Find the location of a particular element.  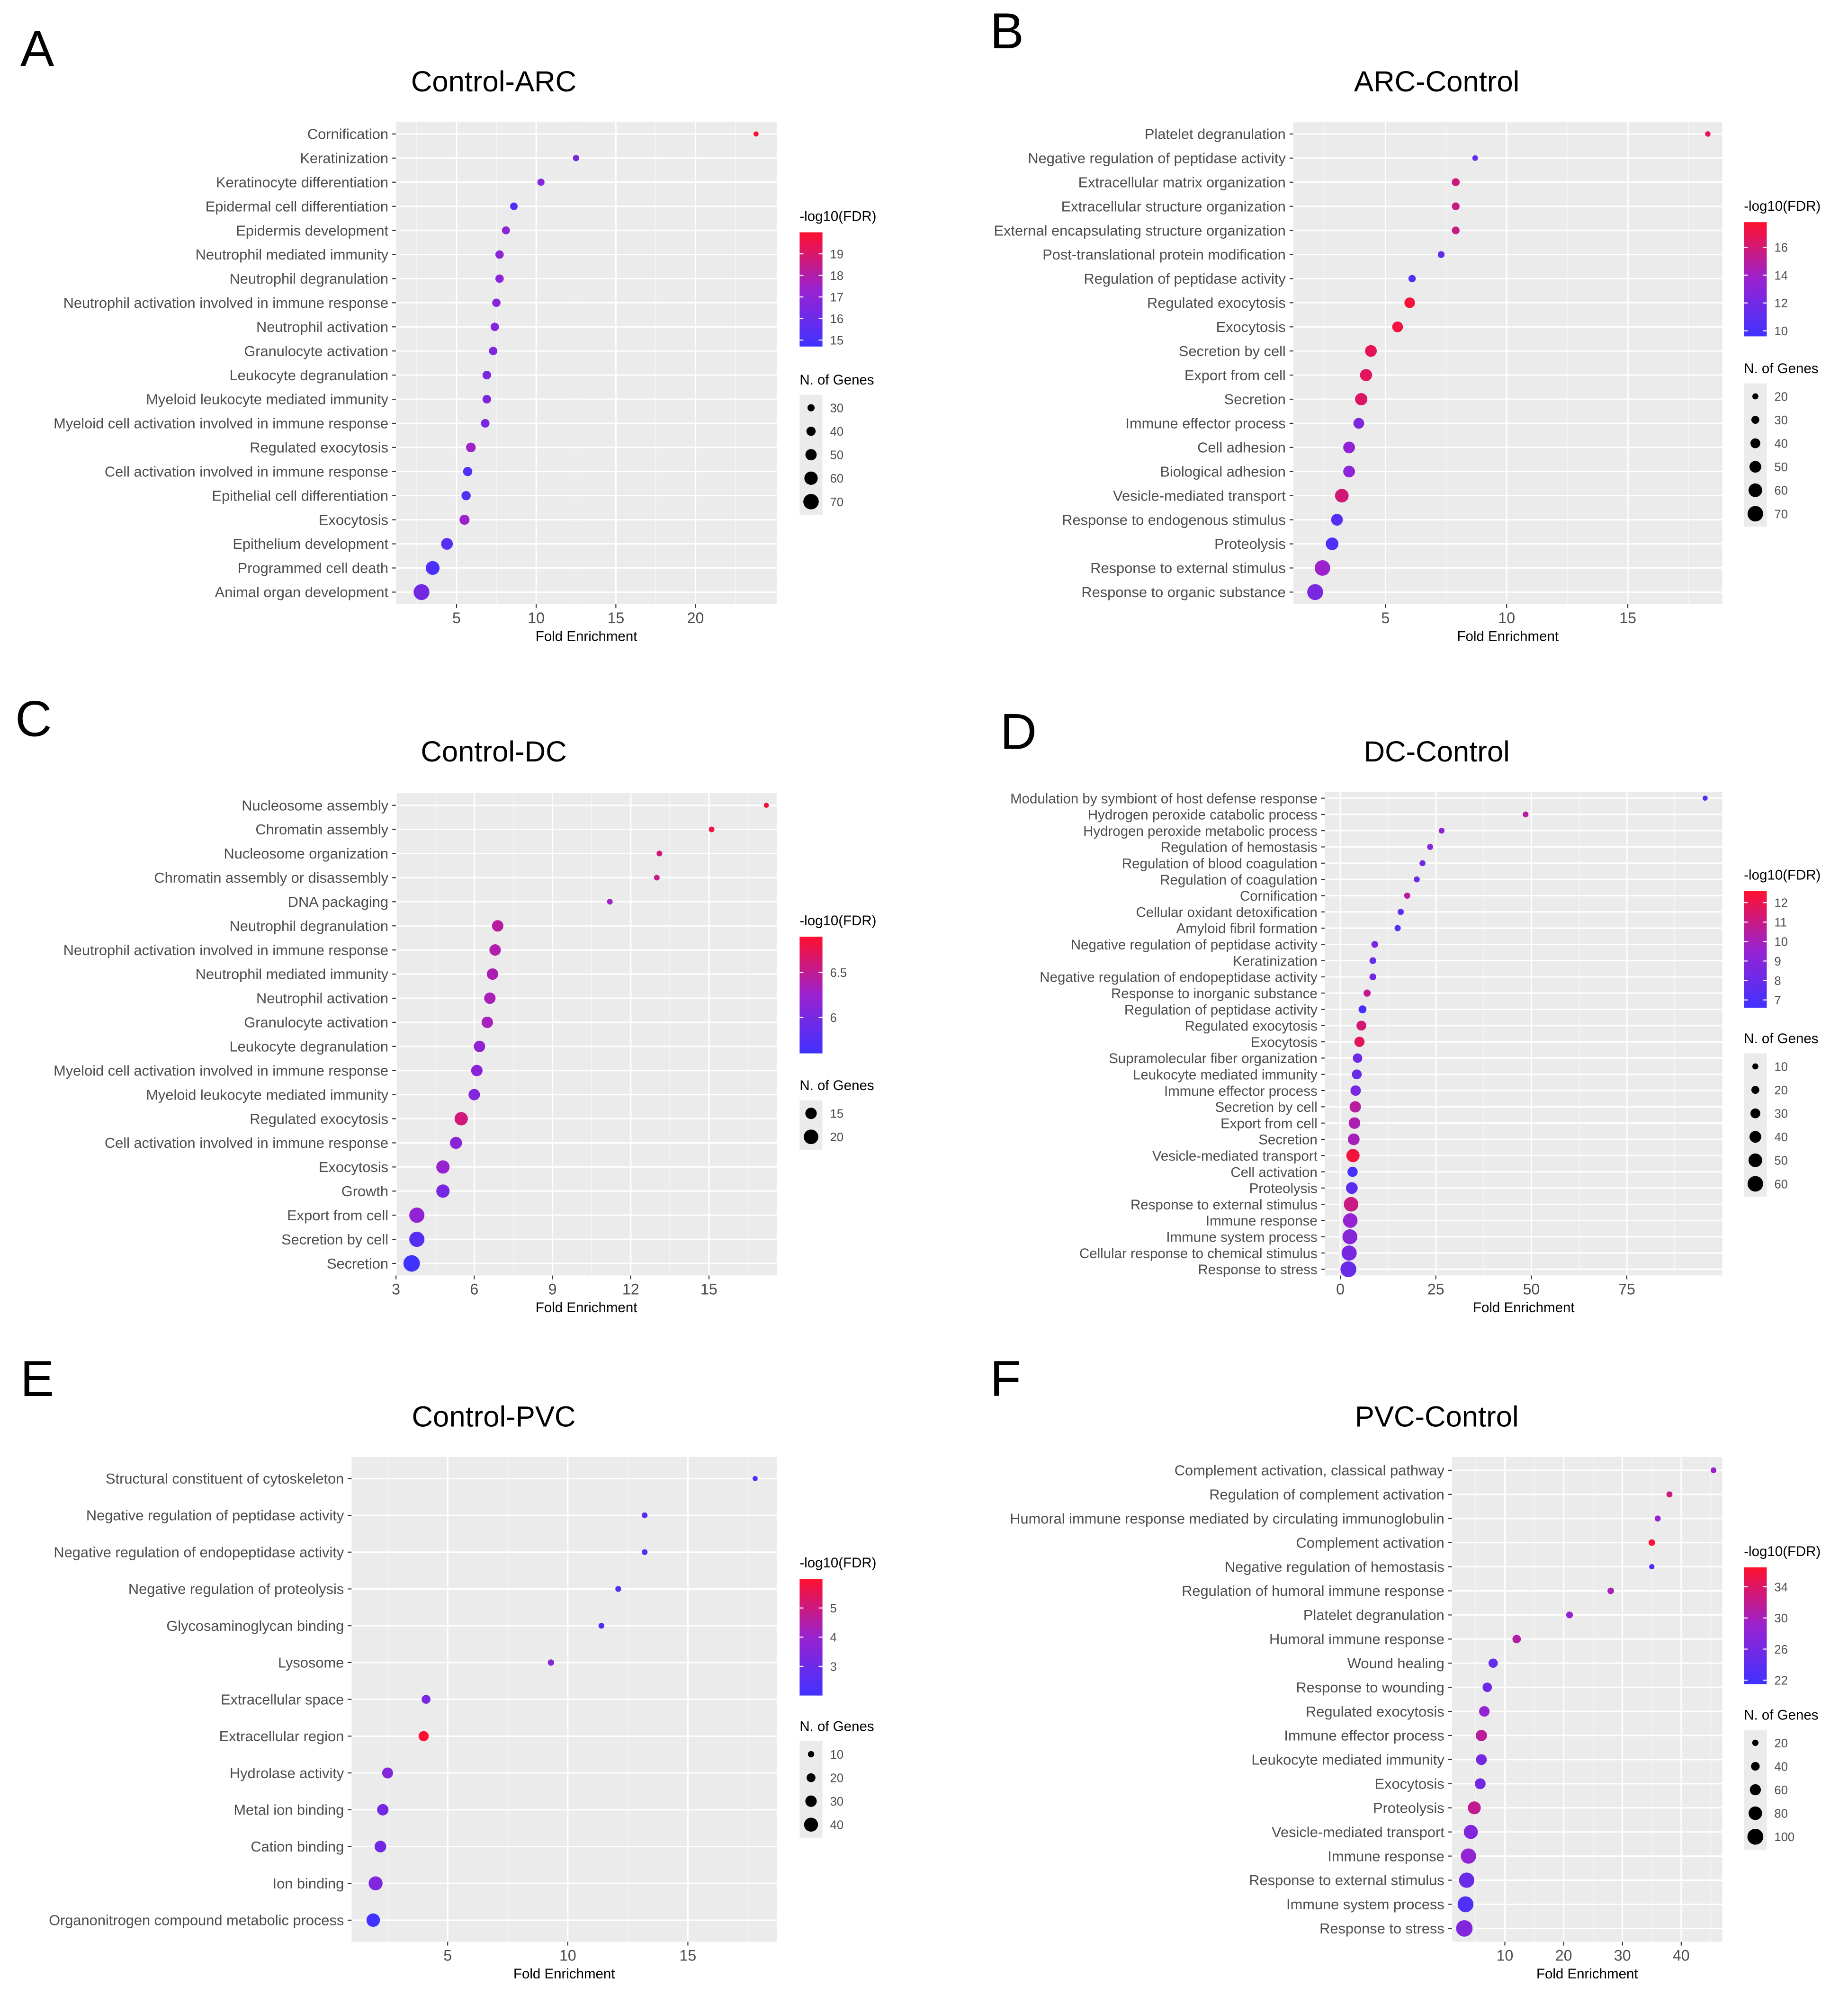

y-tick-label: Secretion is located at coordinates (357, 1263).